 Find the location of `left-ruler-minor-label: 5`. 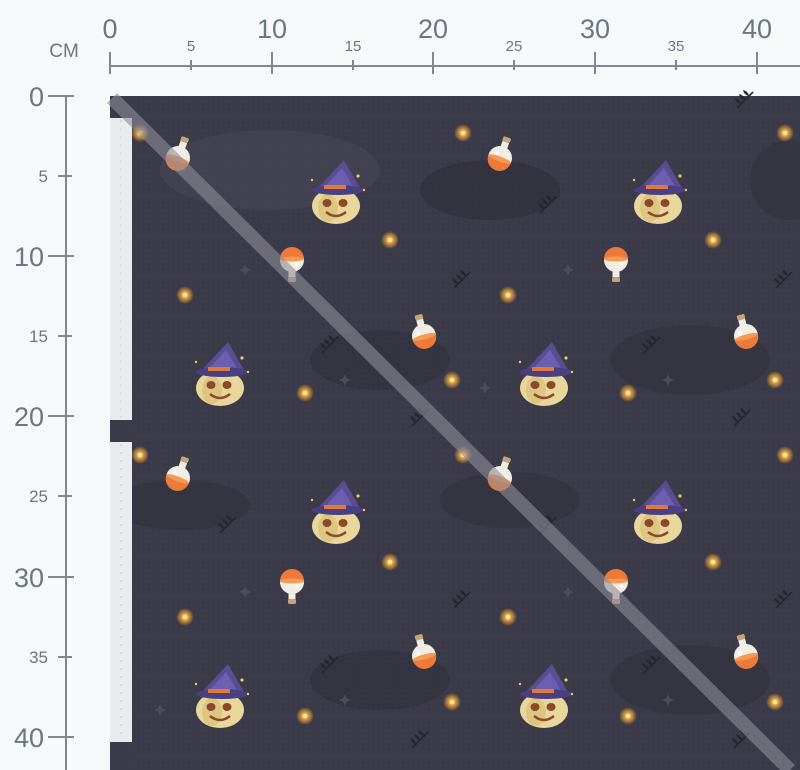

left-ruler-minor-label: 5 is located at coordinates (43, 176).